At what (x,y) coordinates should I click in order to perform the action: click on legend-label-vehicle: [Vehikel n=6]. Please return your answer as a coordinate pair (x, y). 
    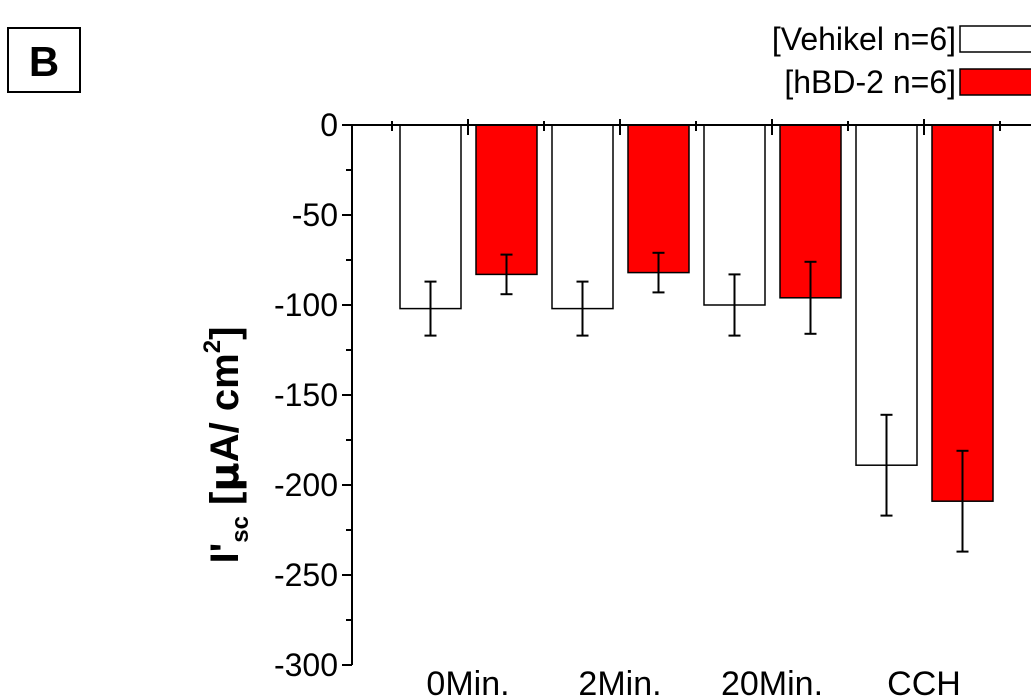
    Looking at the image, I should click on (864, 39).